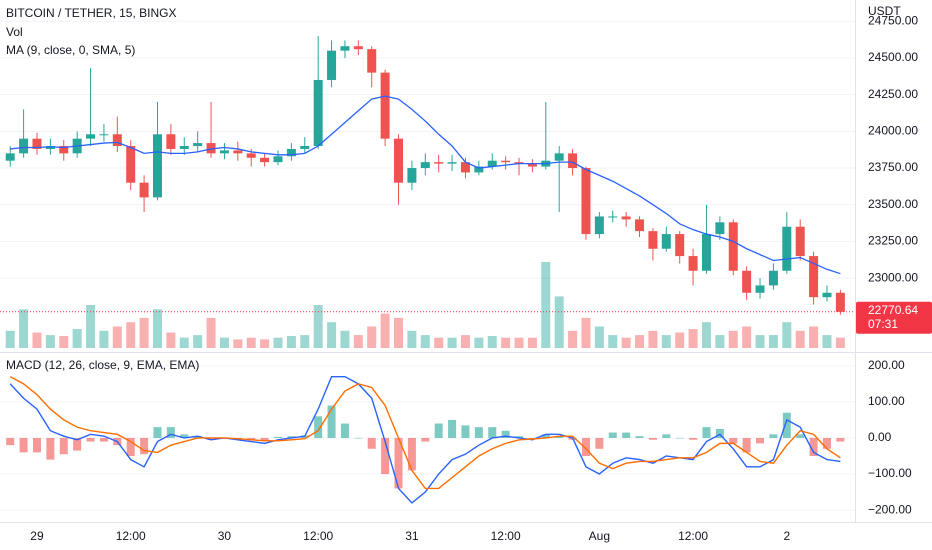 The width and height of the screenshot is (932, 550). What do you see at coordinates (890, 509) in the screenshot?
I see `y-tick-label: −200.00` at bounding box center [890, 509].